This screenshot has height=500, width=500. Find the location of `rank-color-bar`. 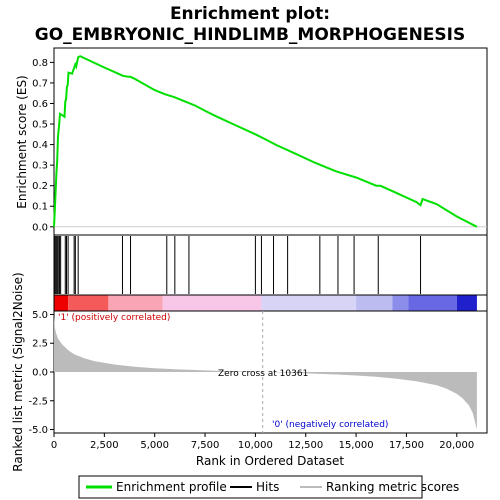

rank-color-bar is located at coordinates (270, 303).